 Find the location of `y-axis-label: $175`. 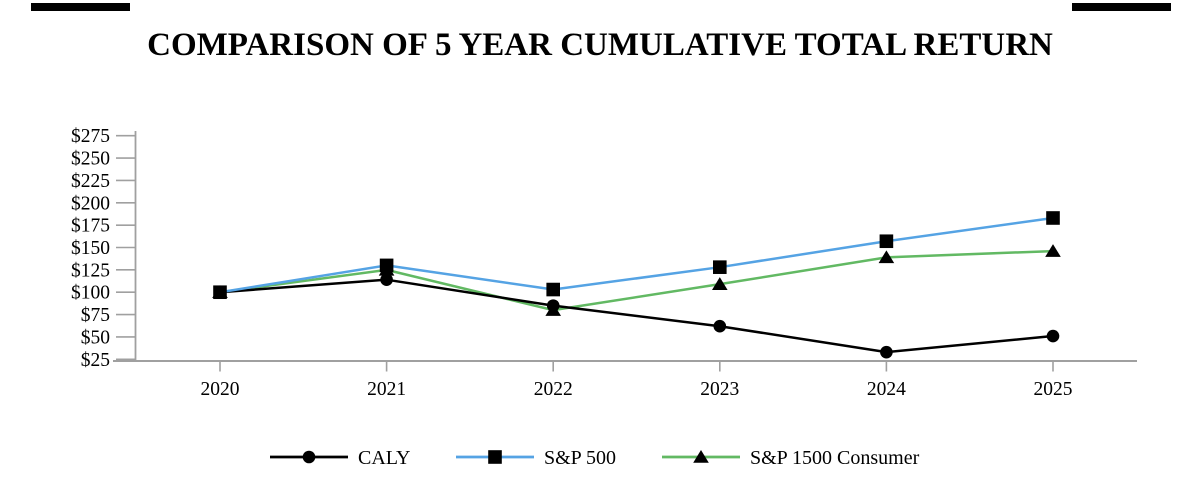

y-axis-label: $175 is located at coordinates (90, 226).